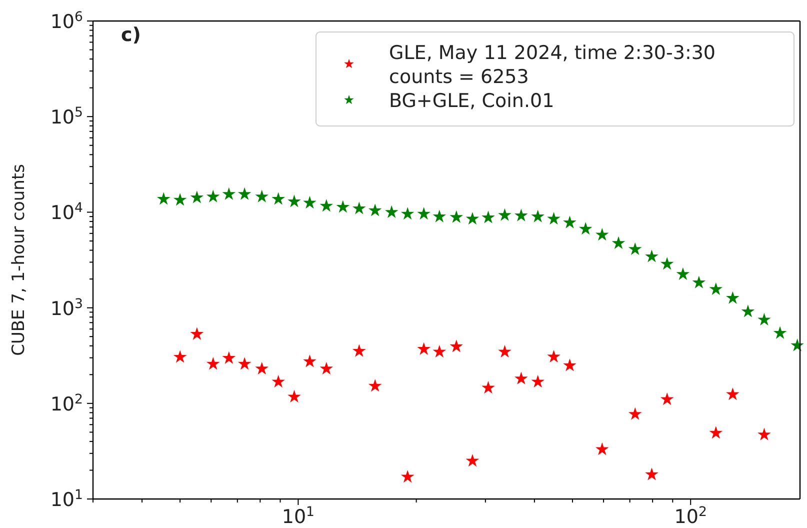  I want to click on y-tick-label: 10$^{3}$, so click(66, 308).